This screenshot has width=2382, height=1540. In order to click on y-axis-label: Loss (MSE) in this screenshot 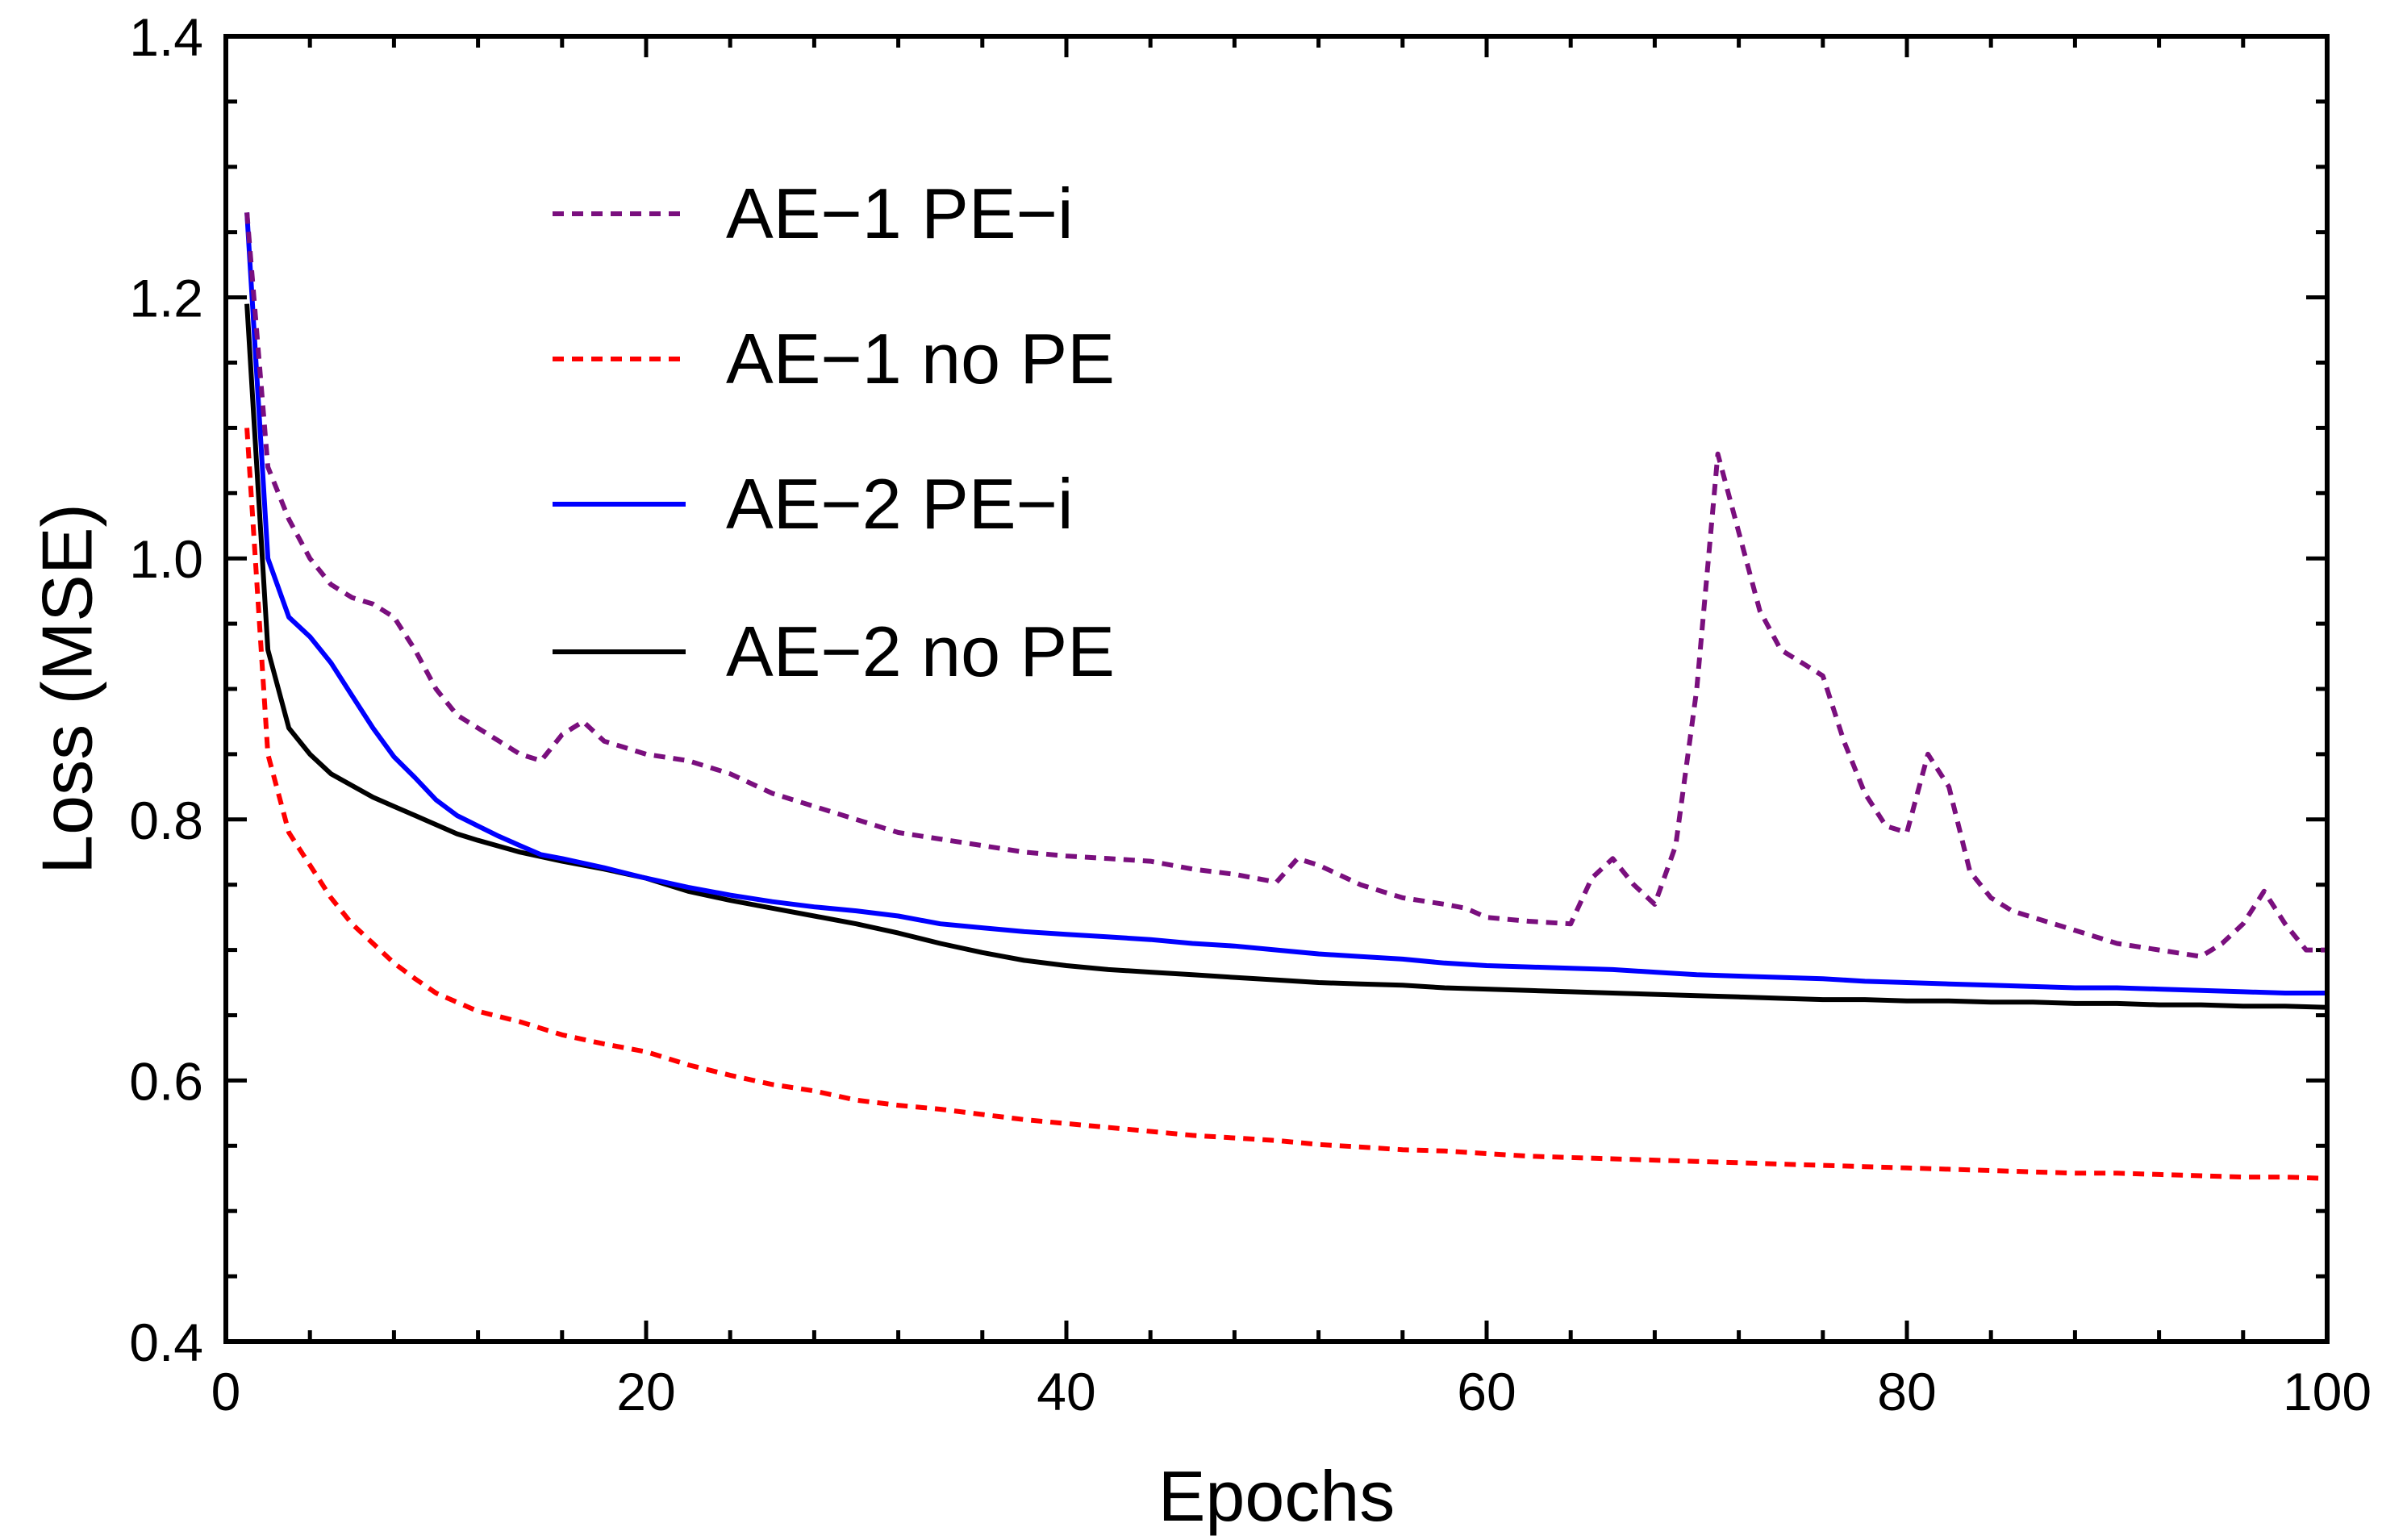, I will do `click(66, 688)`.